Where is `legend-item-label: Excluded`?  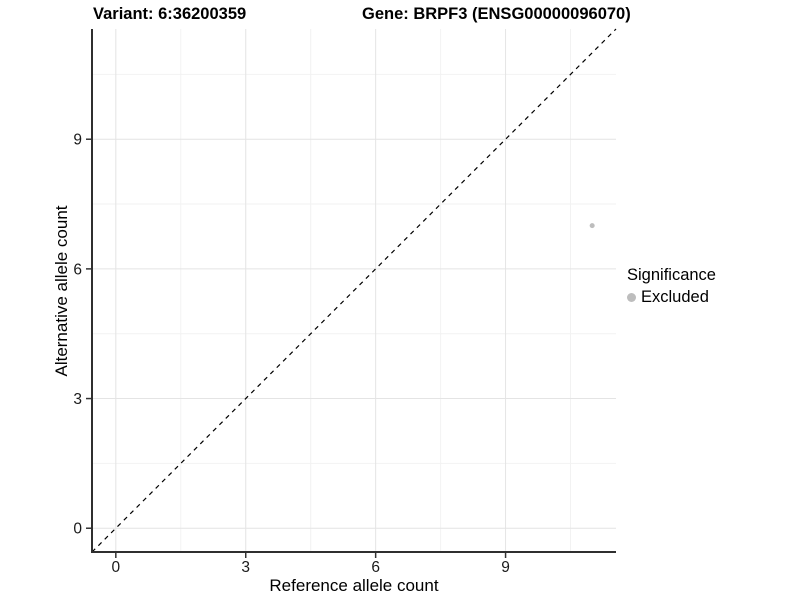 legend-item-label: Excluded is located at coordinates (675, 297).